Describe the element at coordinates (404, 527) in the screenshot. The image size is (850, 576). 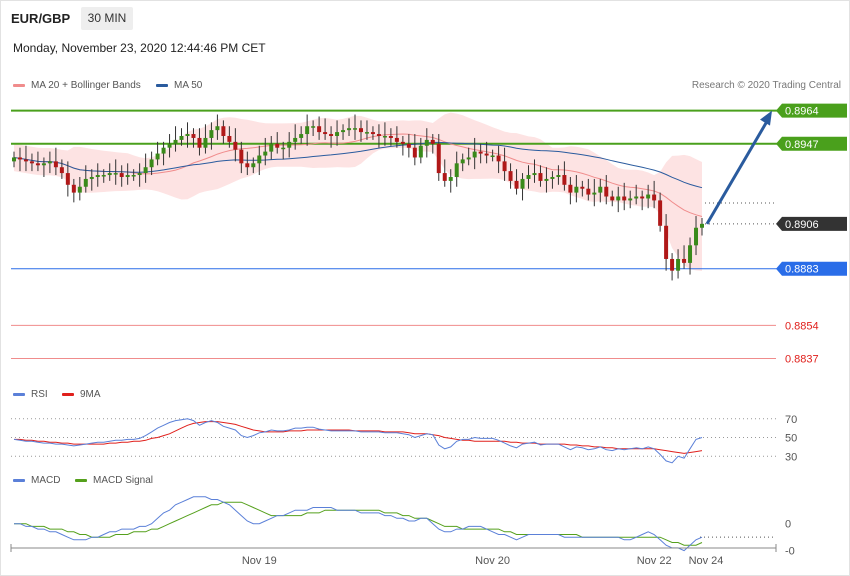
I see `macd-panel: 0 -0` at that location.